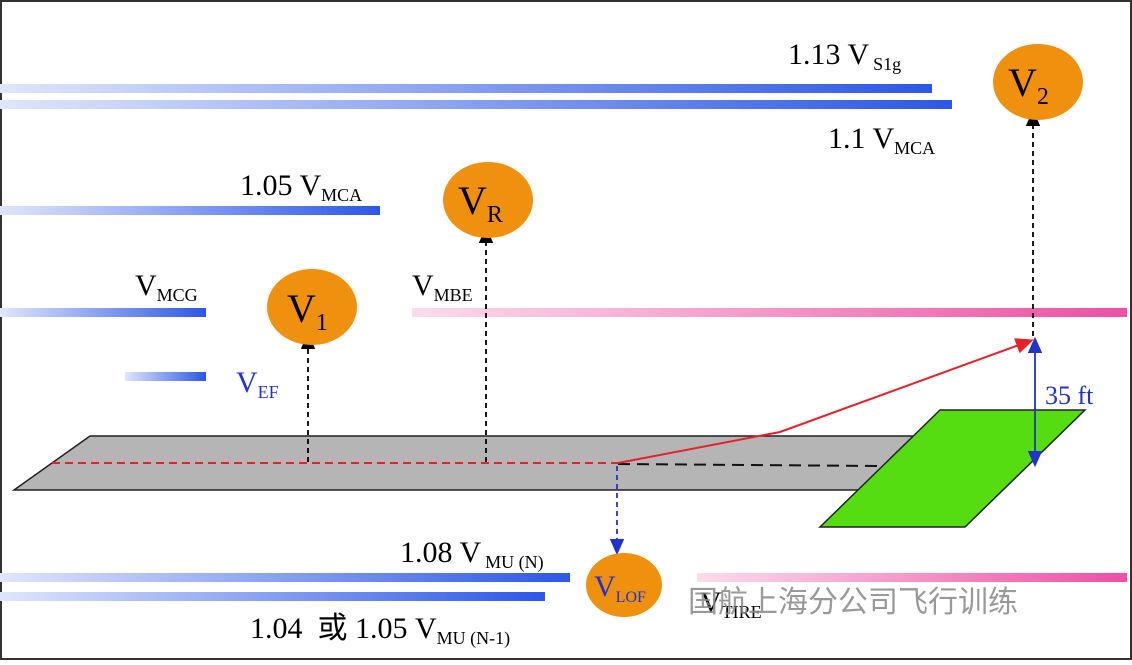  I want to click on text-part: 1.1 V, so click(861, 138).